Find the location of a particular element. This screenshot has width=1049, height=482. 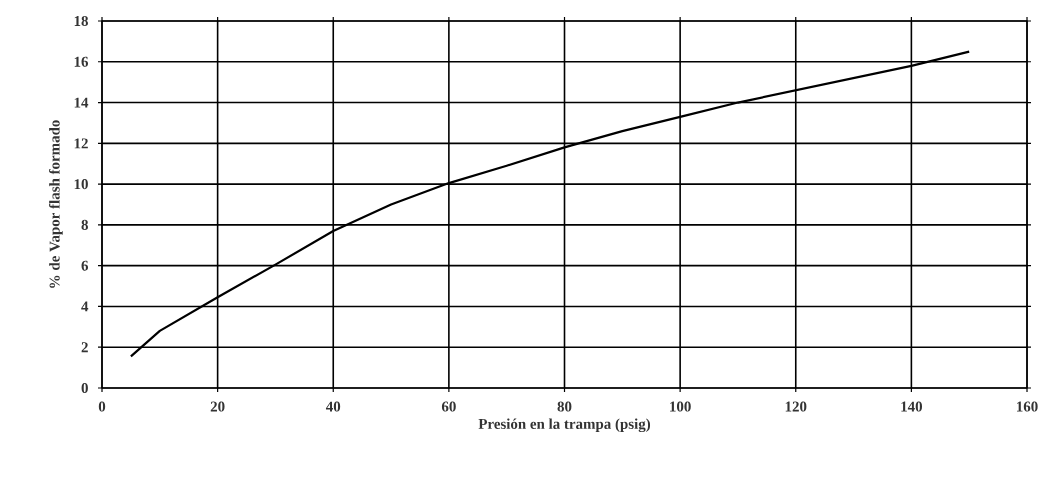

x-tick-label: 20 is located at coordinates (217, 406).